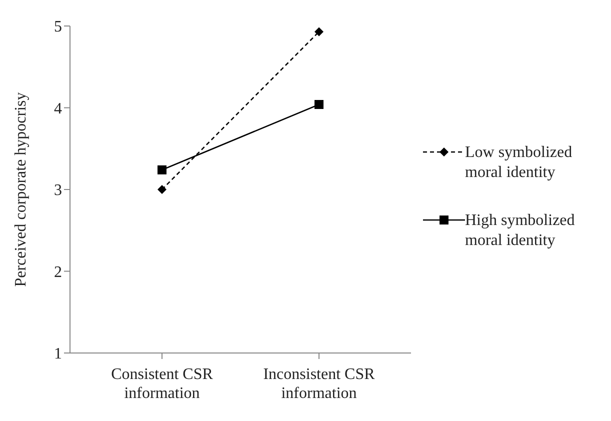 The image size is (611, 421). Describe the element at coordinates (162, 384) in the screenshot. I see `x-tick-label: Consistent CSR information` at that location.